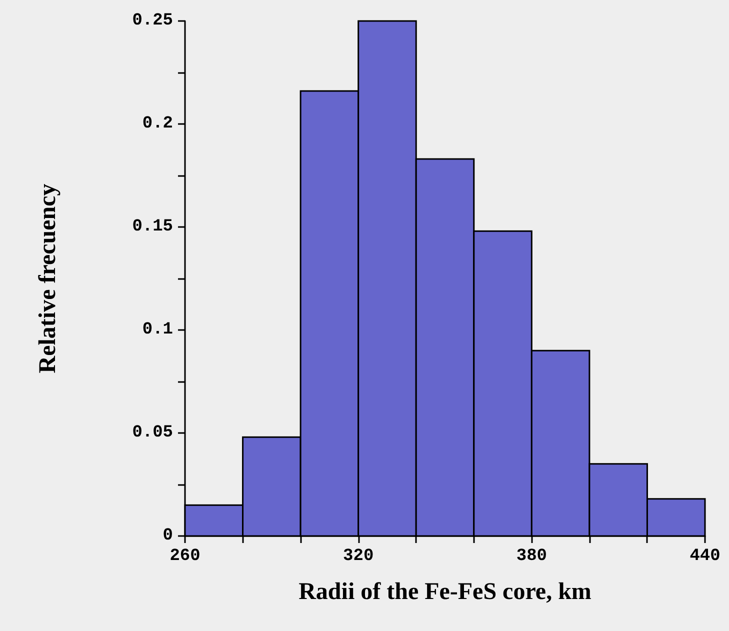 The image size is (729, 631). Describe the element at coordinates (152, 21) in the screenshot. I see `y-tick-label: 0.25` at that location.